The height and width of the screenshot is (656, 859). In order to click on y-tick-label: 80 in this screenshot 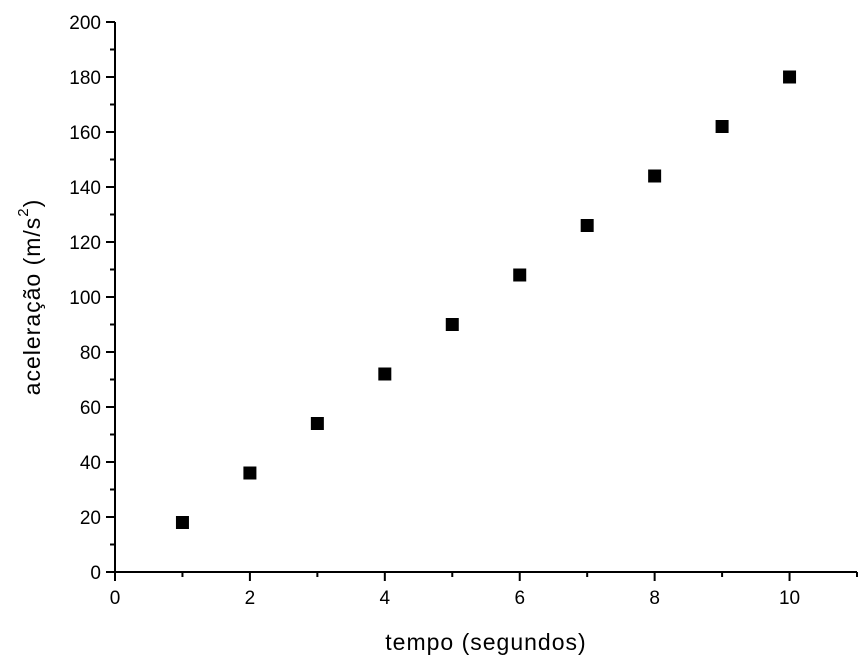, I will do `click(90, 353)`.